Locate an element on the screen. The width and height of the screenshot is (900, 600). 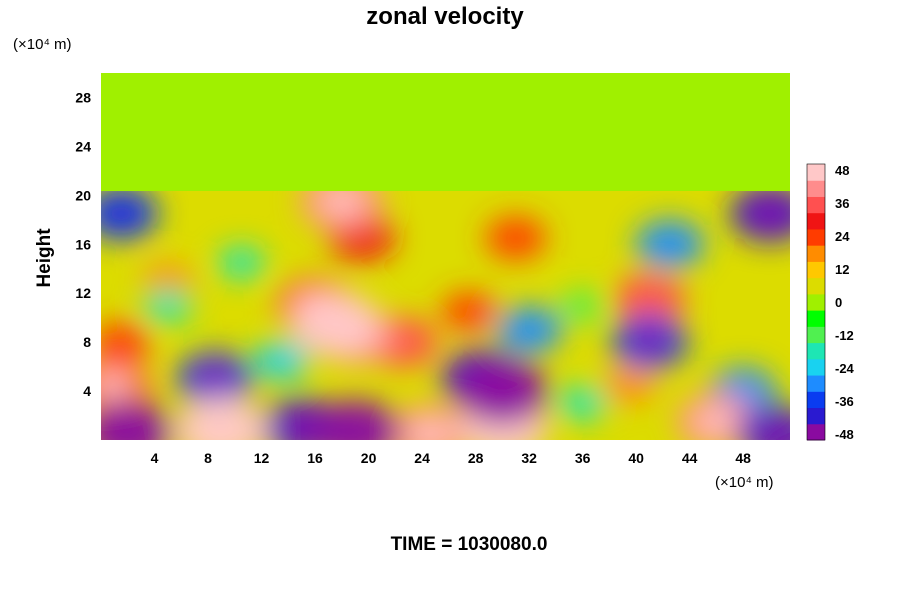
x-tick-label: 24 is located at coordinates (422, 458).